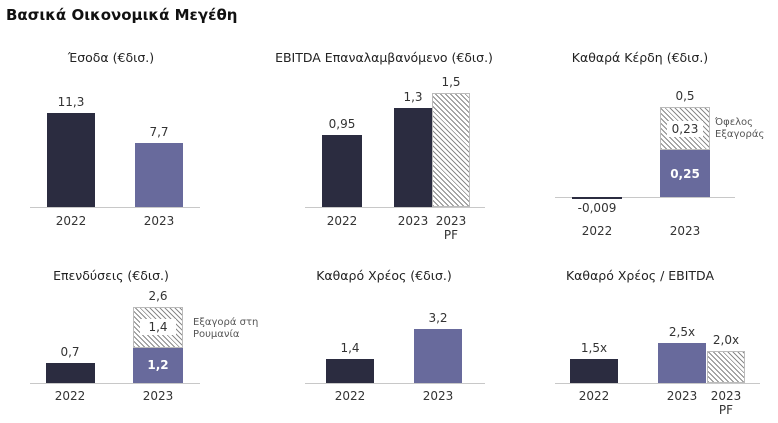 The height and width of the screenshot is (423, 778). What do you see at coordinates (640, 57) in the screenshot?
I see `chart-title: Καθαρά Κέρδη (€δισ.)` at bounding box center [640, 57].